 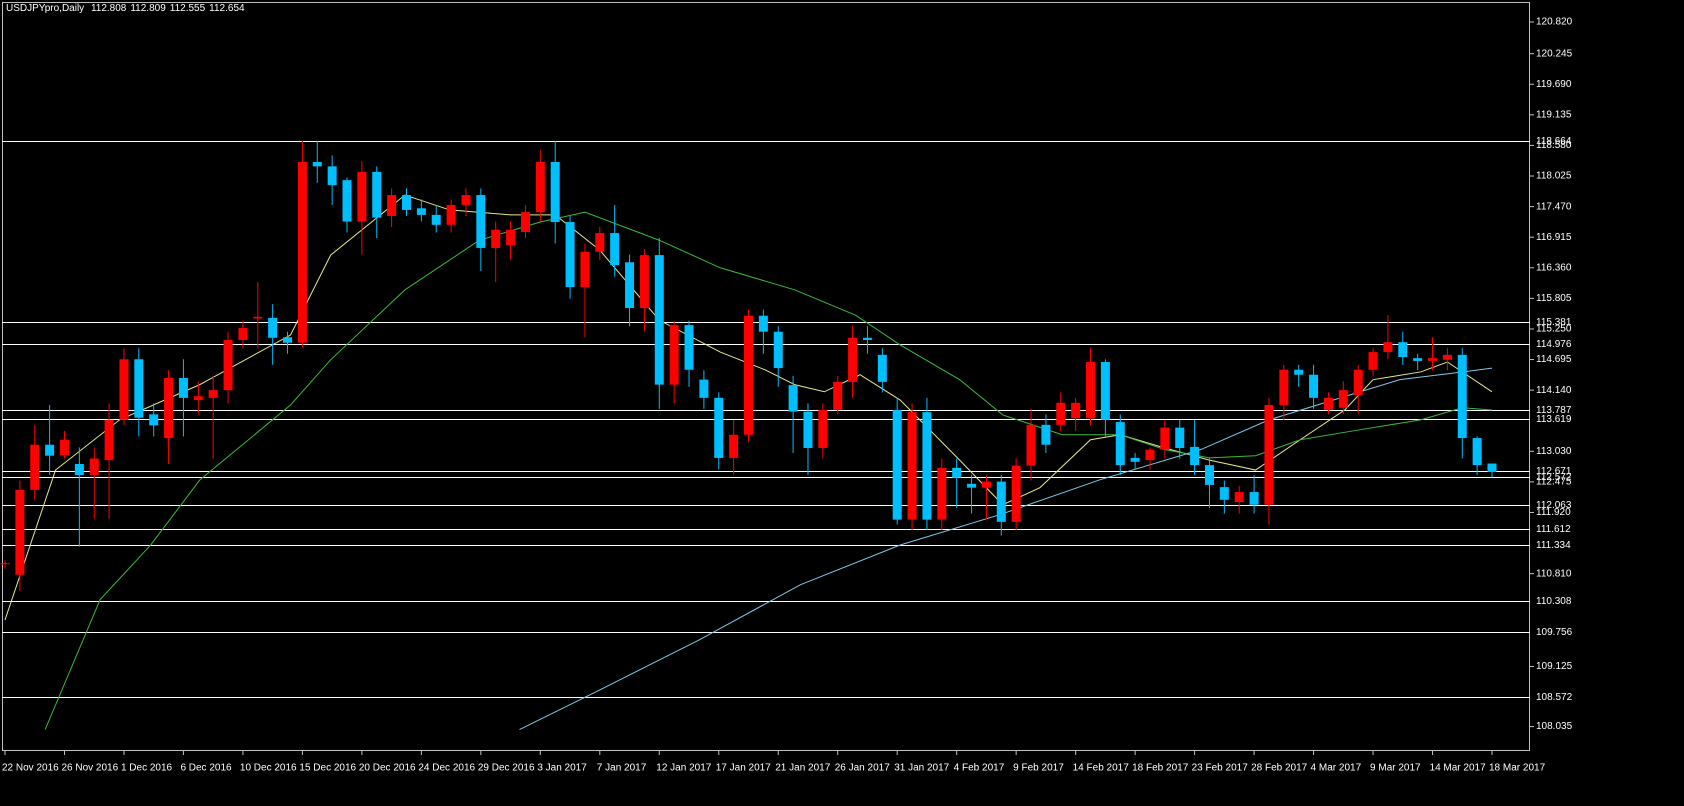 What do you see at coordinates (1554, 344) in the screenshot?
I see `horizontal-line-label: 114.976` at bounding box center [1554, 344].